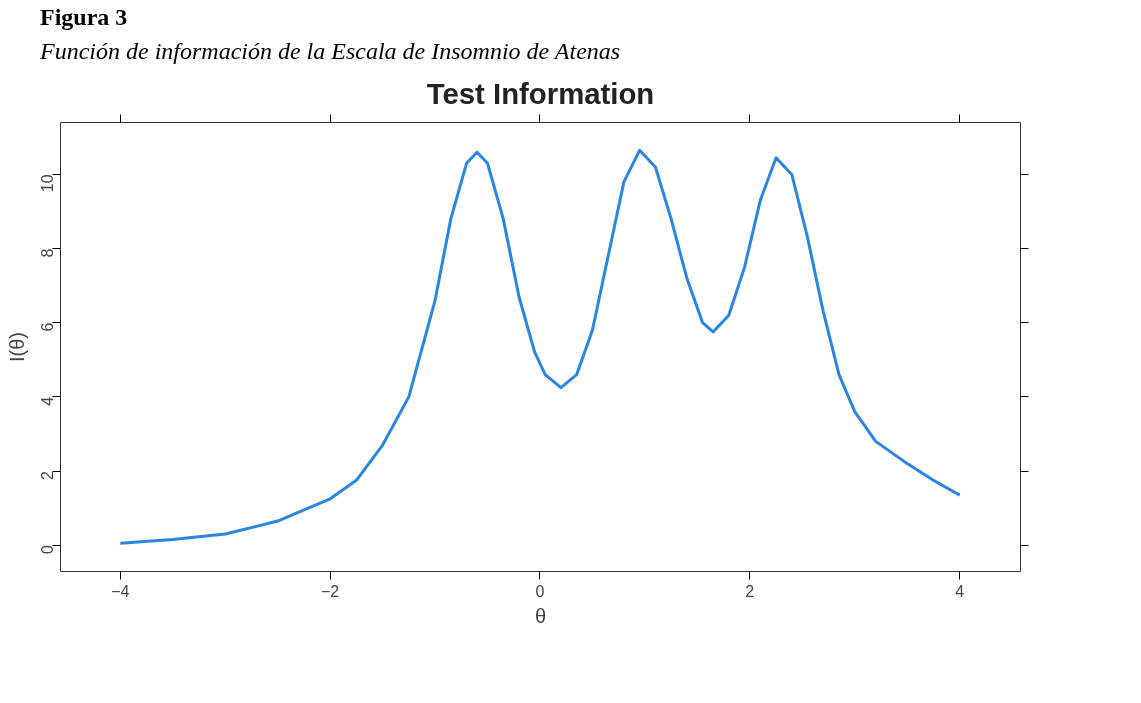  I want to click on x-tick-label: 4, so click(960, 591).